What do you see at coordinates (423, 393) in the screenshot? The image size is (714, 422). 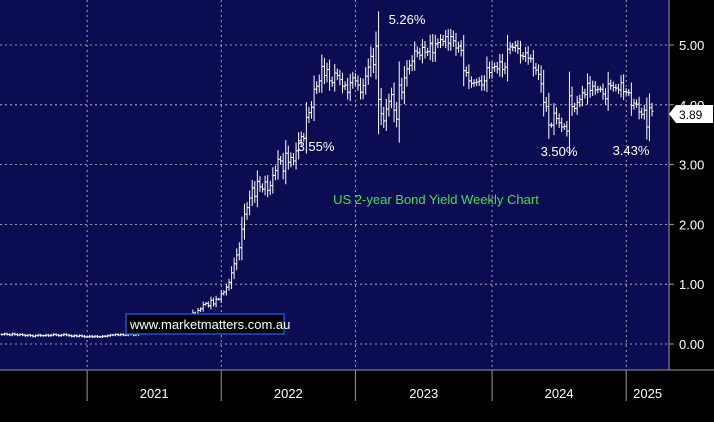 I see `x-tick-label: 2023` at bounding box center [423, 393].